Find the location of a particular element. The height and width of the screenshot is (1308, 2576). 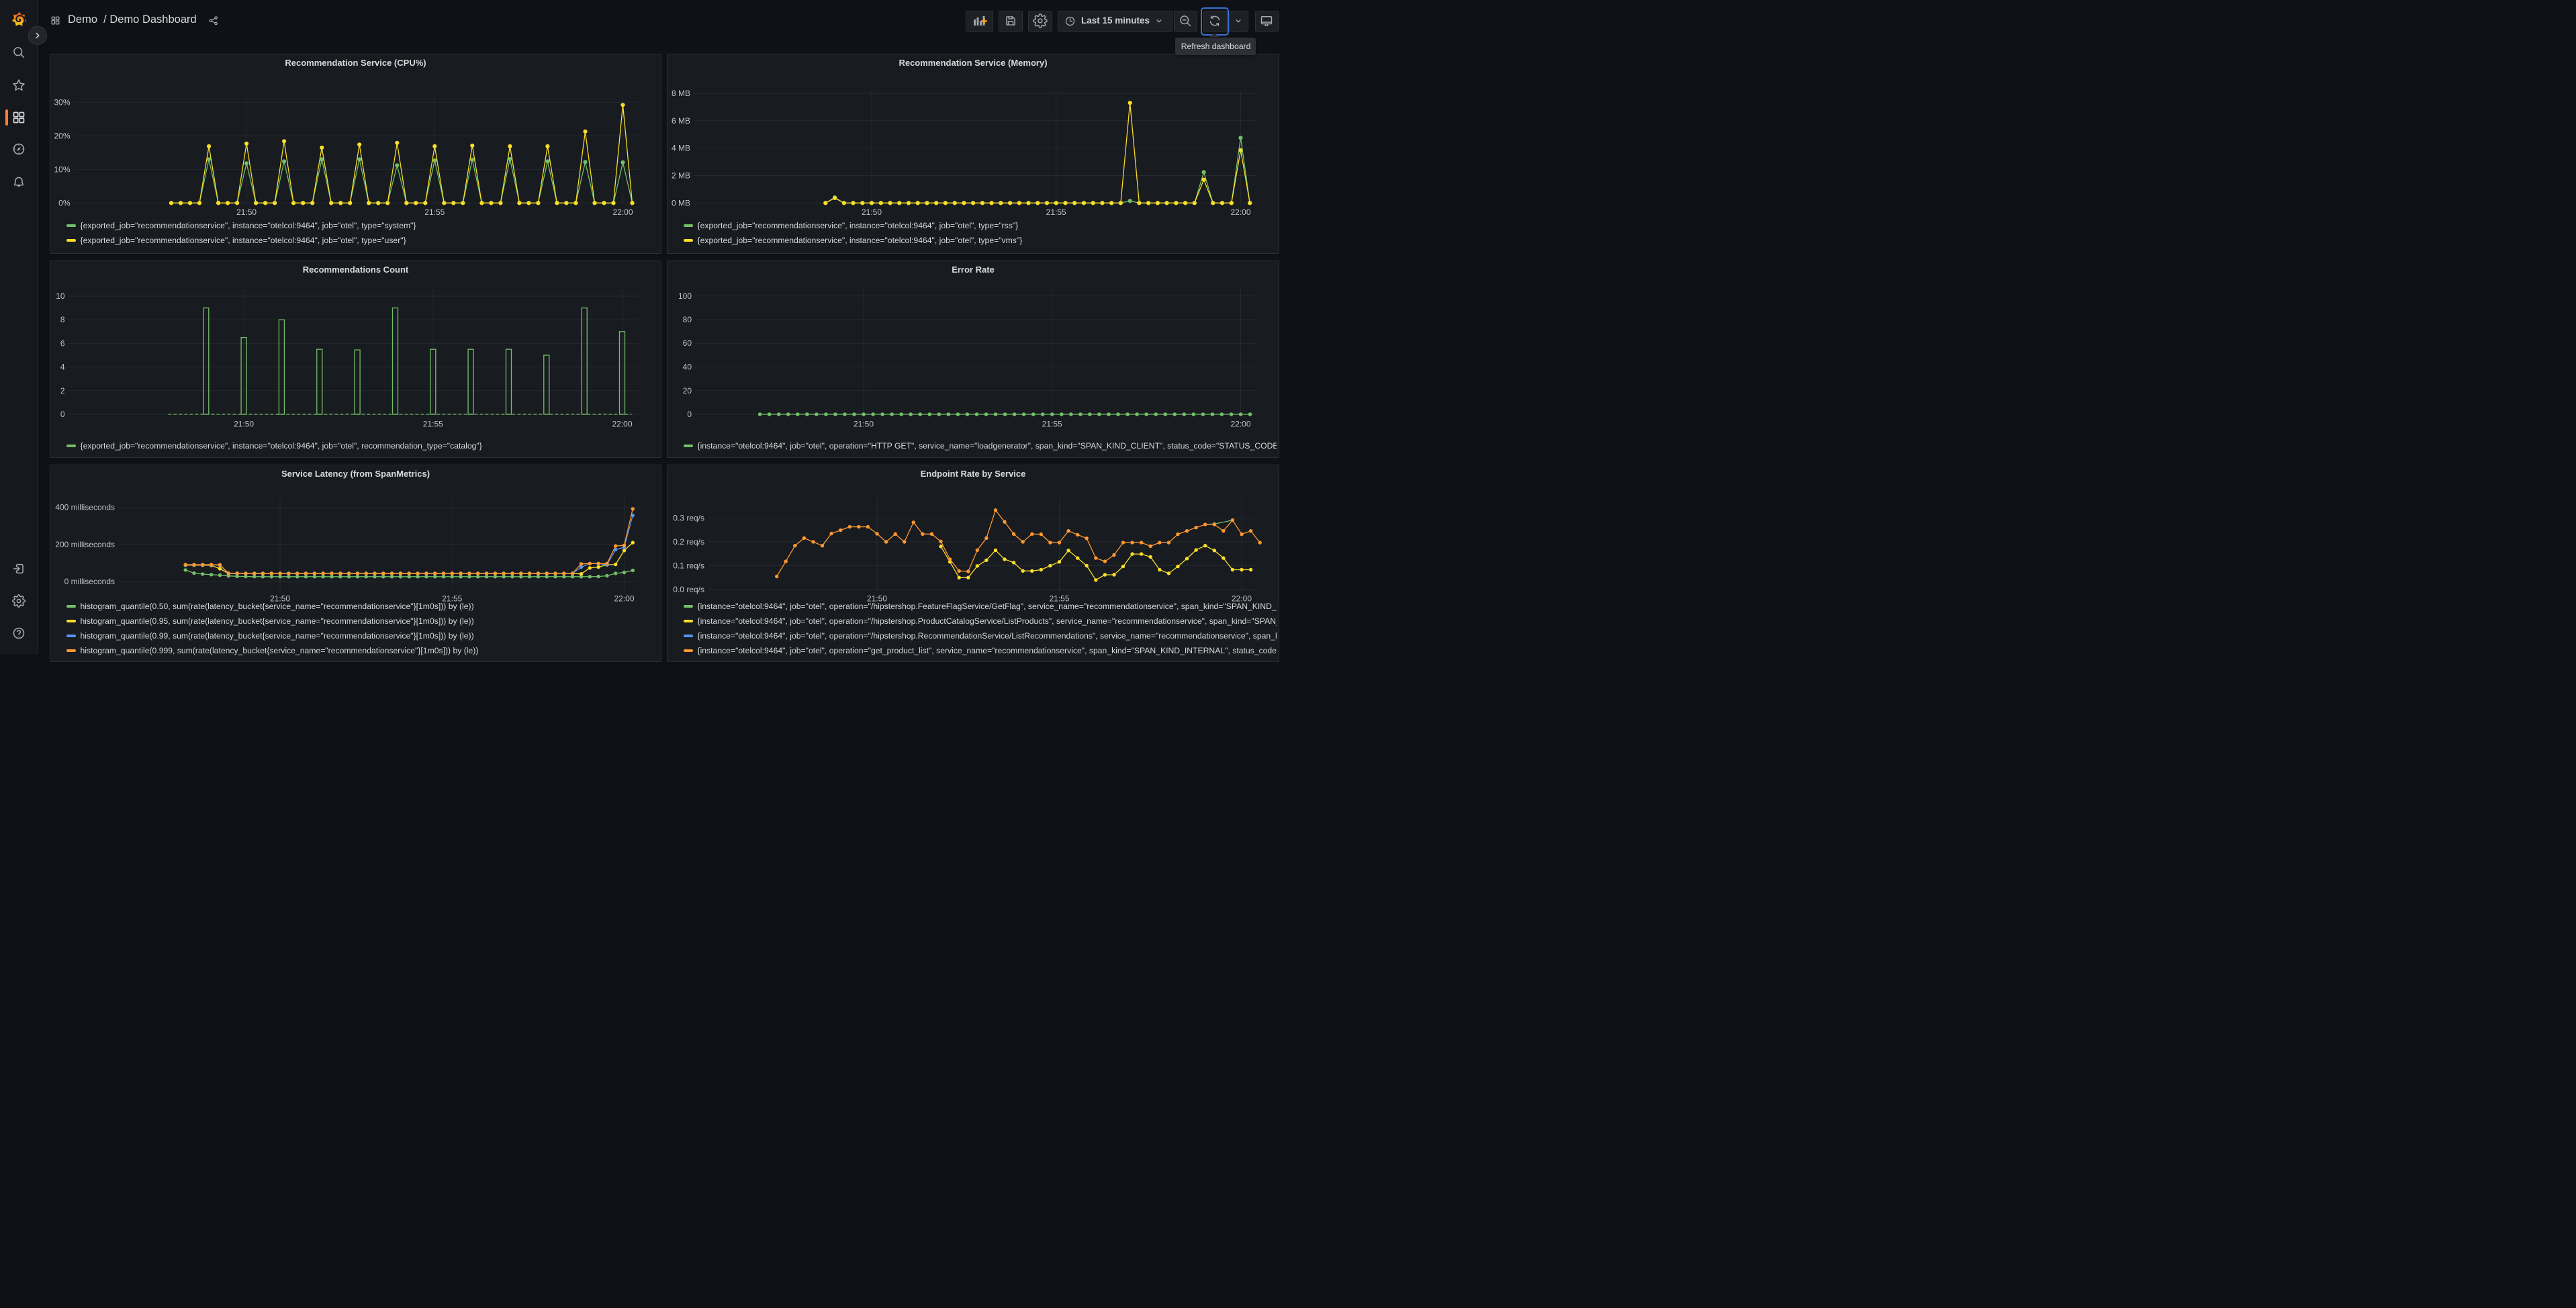

svg-text: 0.3 req/s is located at coordinates (688, 518).